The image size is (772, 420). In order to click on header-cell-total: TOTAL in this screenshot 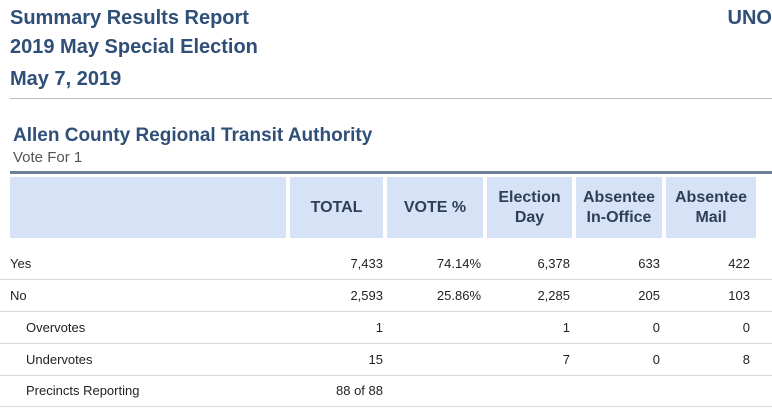, I will do `click(336, 207)`.